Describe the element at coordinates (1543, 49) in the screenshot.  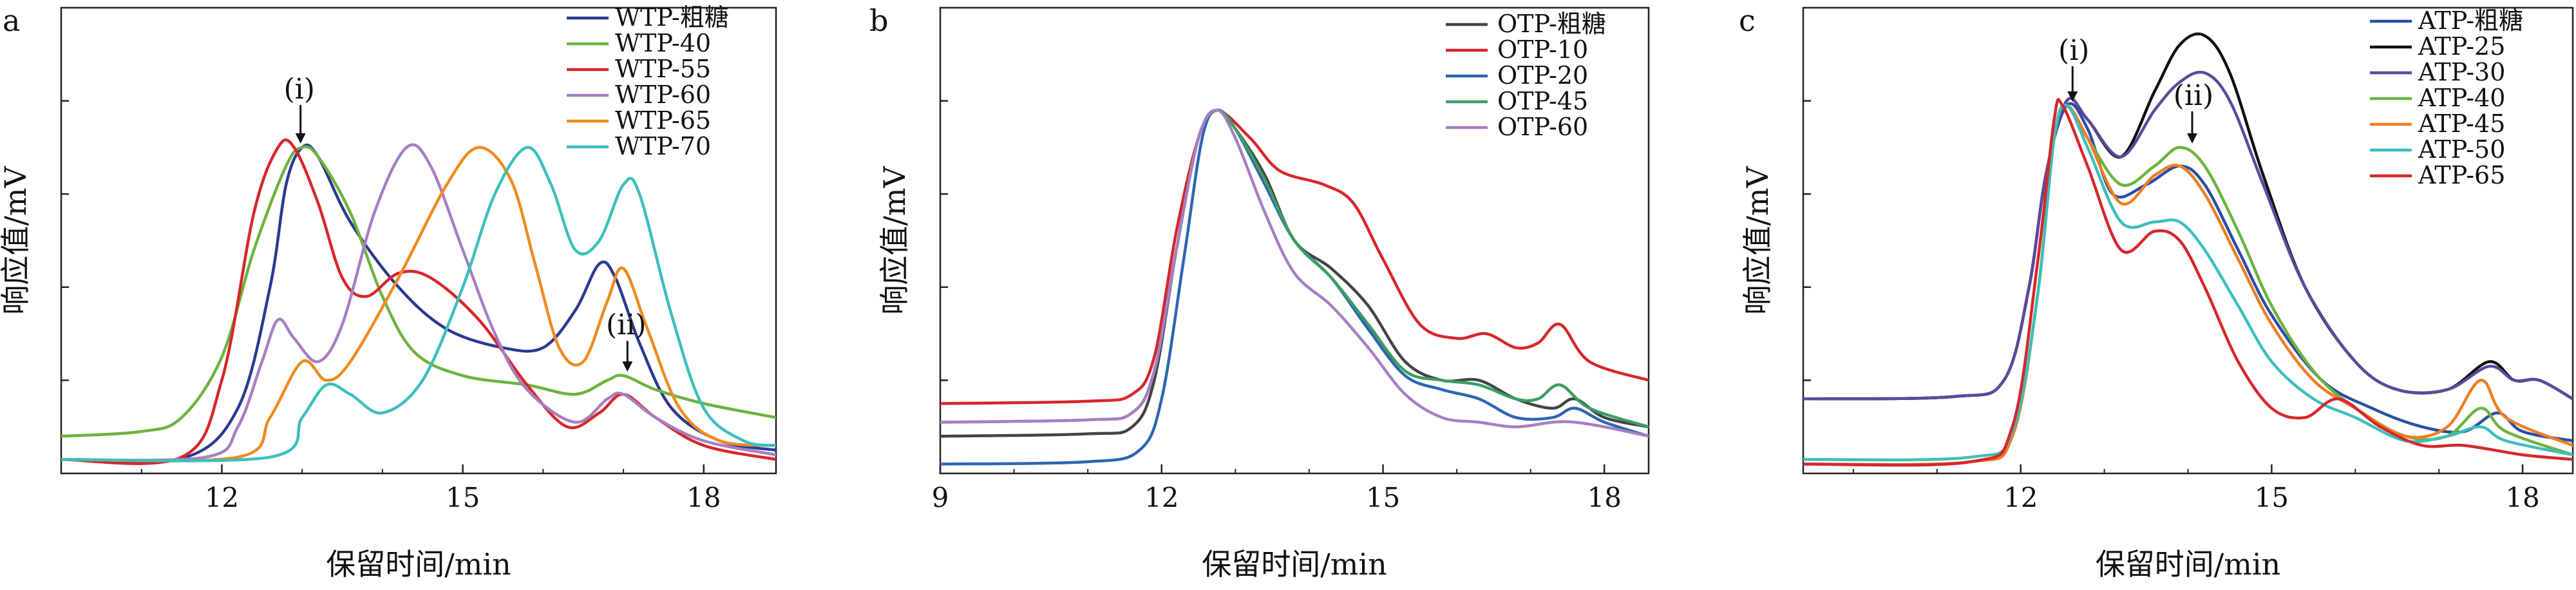
I see `legend-entry: OTP-10` at that location.